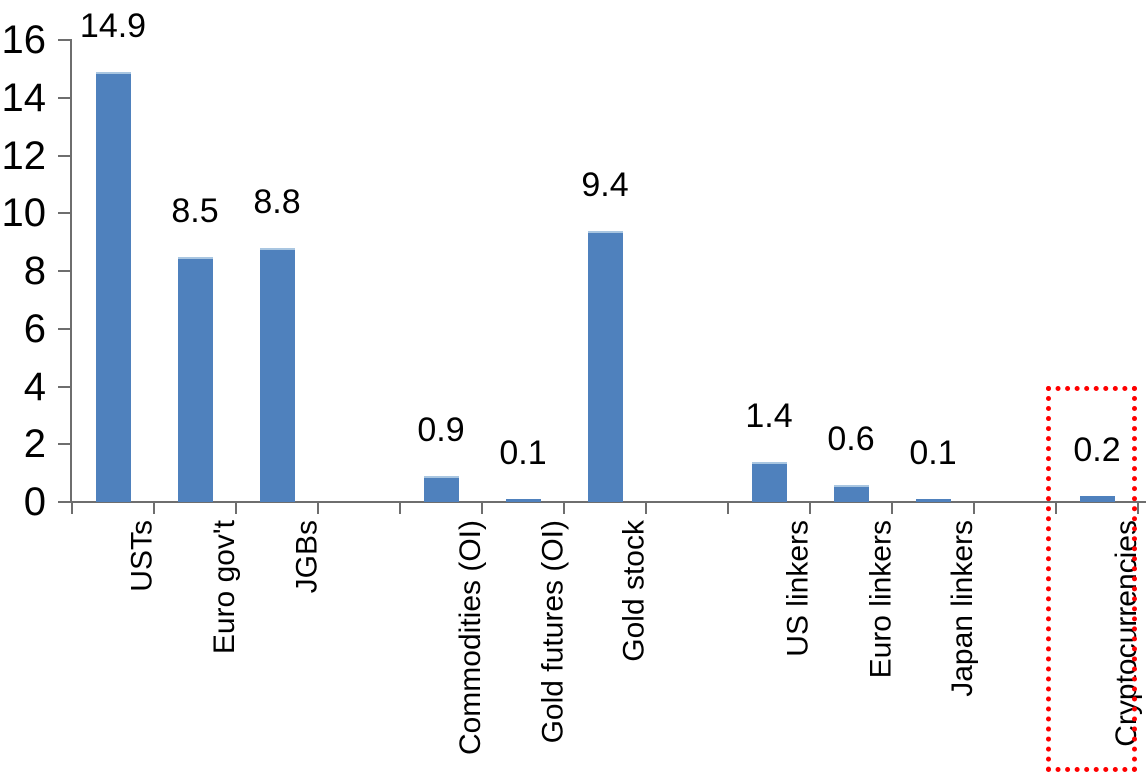  Describe the element at coordinates (605, 184) in the screenshot. I see `bar-value-label: 9.4` at that location.